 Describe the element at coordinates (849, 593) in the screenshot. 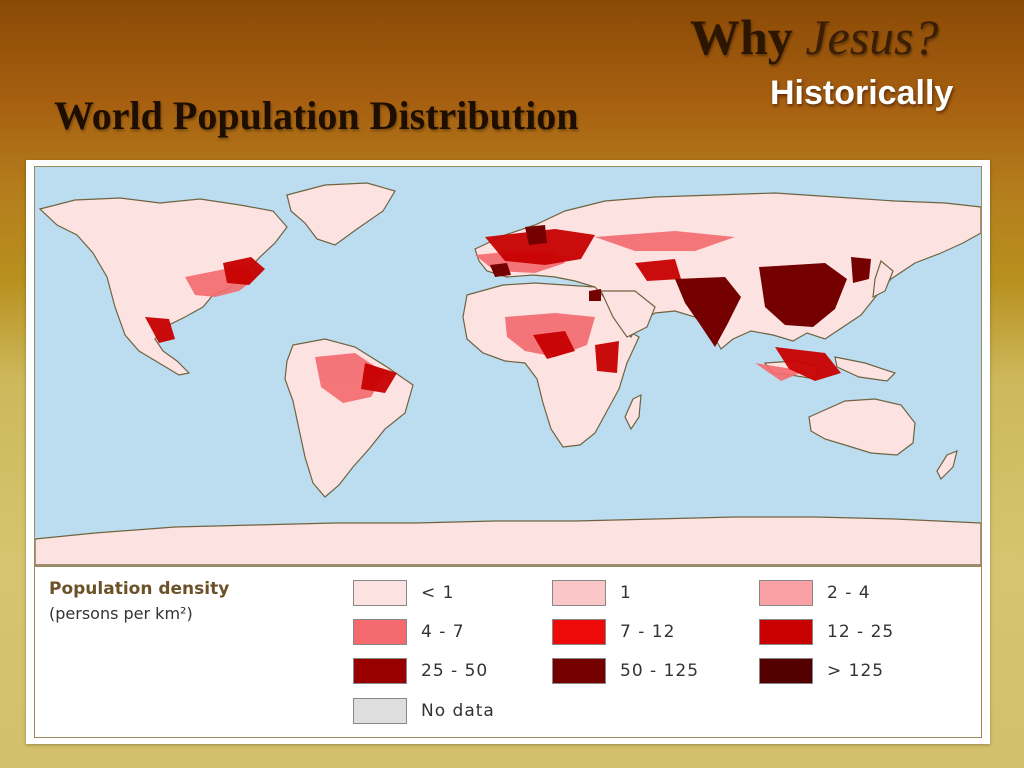

I see `legend-label: 2 - 4` at that location.